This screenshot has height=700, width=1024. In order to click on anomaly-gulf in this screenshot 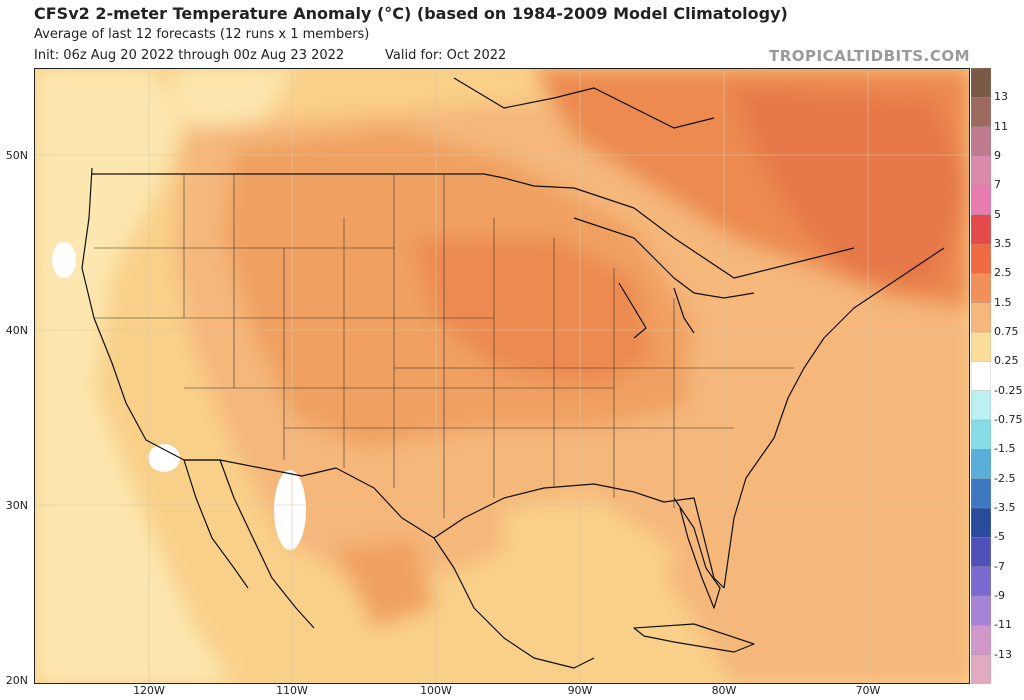, I will do `click(589, 583)`.